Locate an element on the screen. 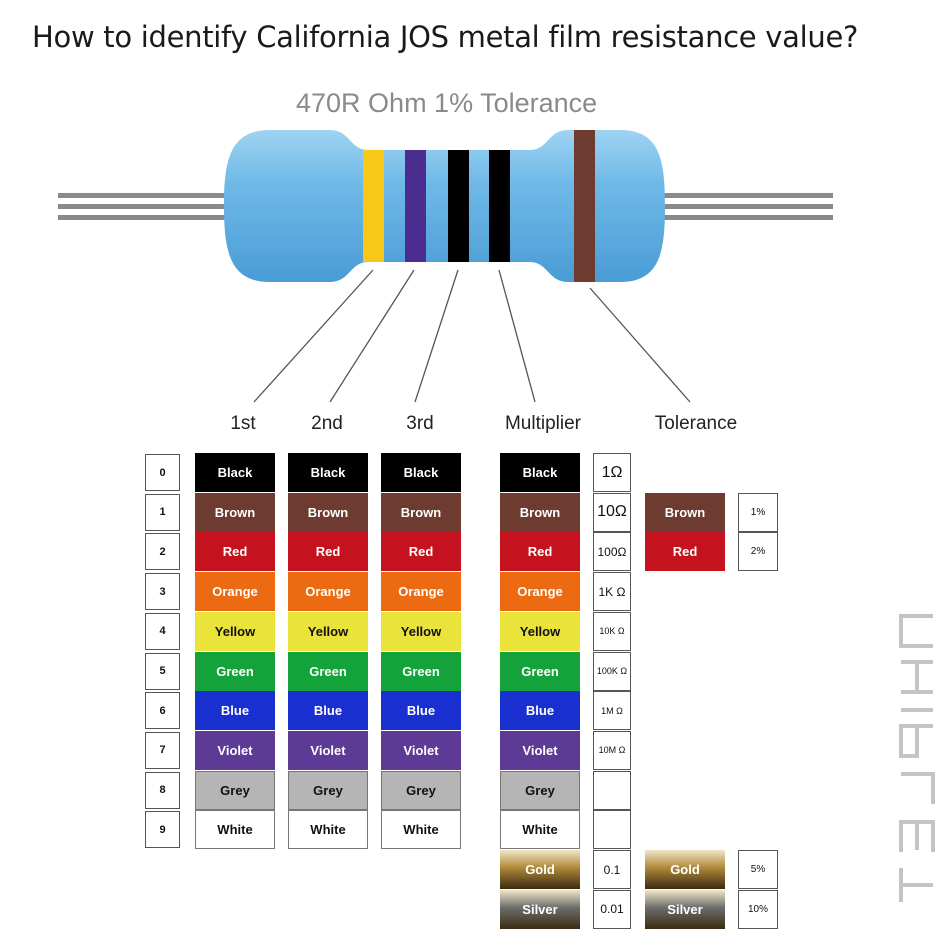 The height and width of the screenshot is (949, 949). column-header-2nd: 2nd is located at coordinates (327, 423).